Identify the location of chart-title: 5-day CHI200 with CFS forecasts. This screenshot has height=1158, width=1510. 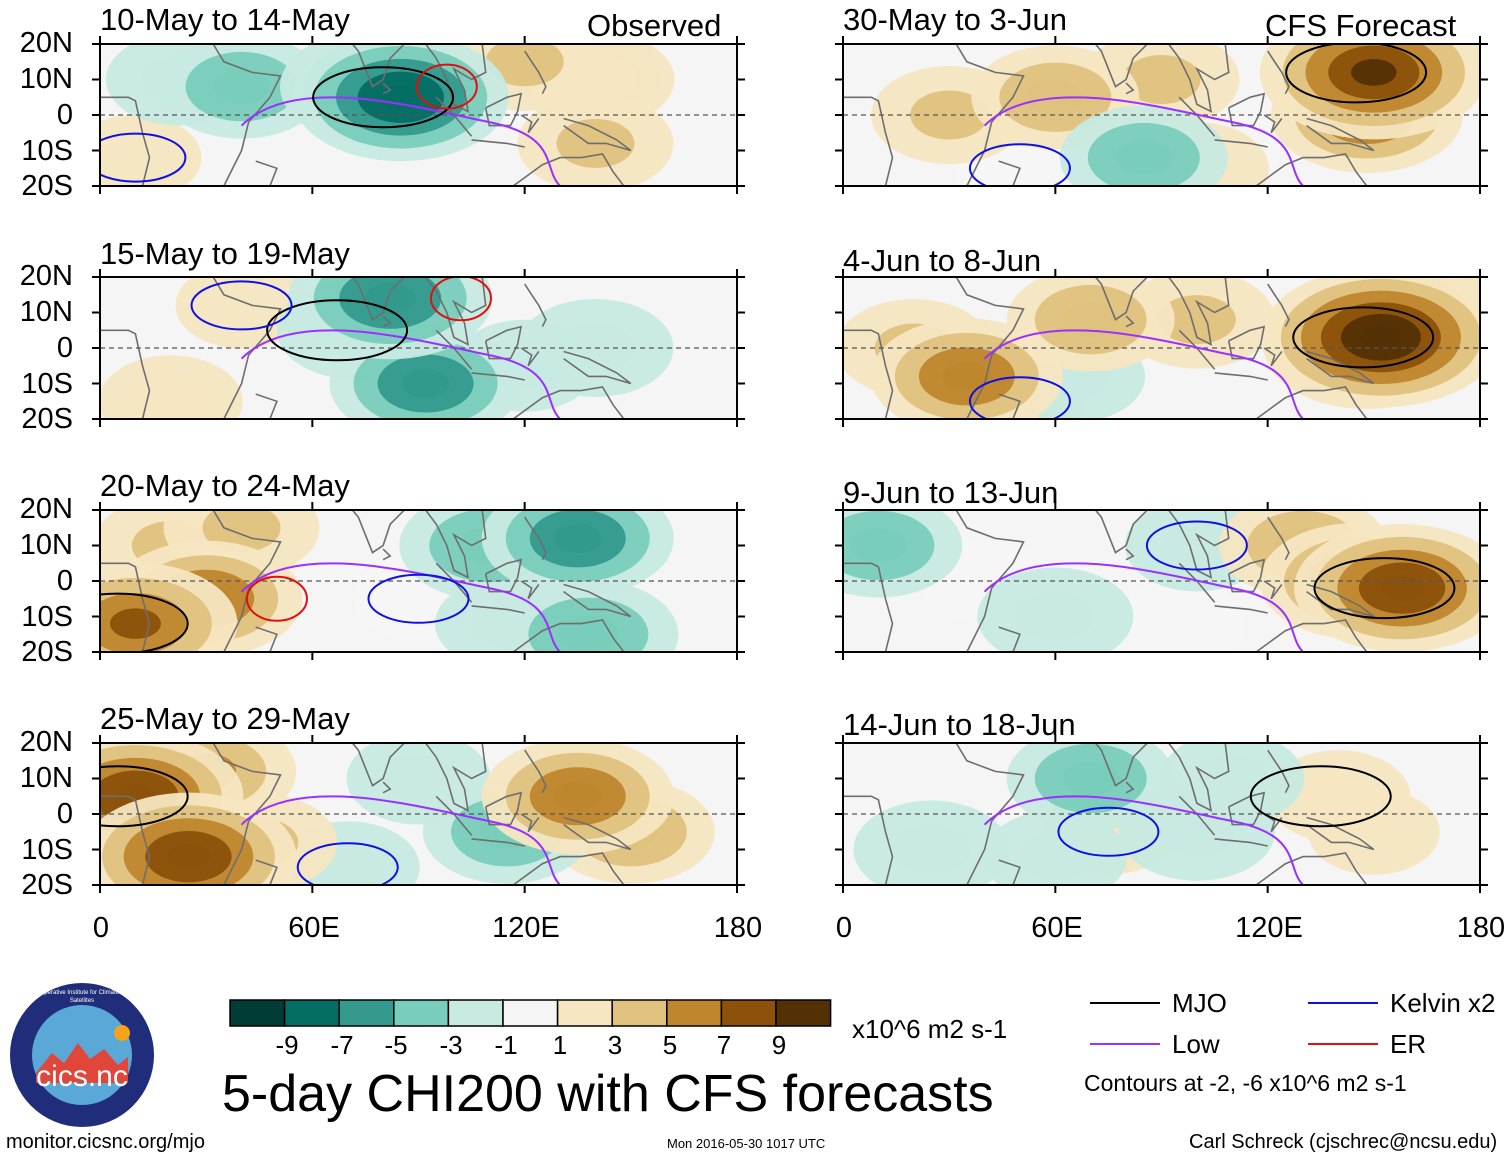
(608, 1094).